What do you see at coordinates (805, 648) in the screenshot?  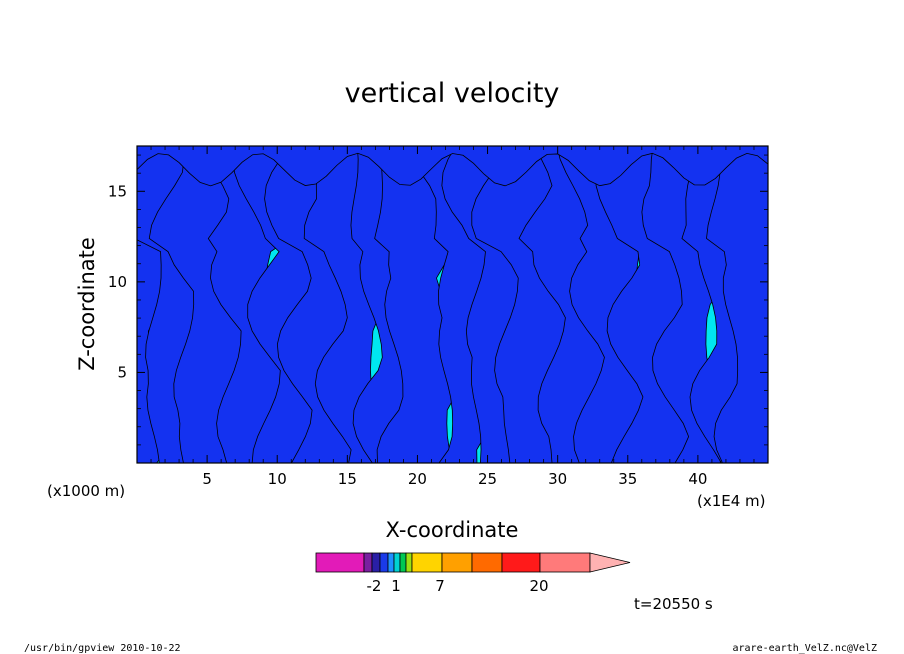 I see `footer-right: arare-earth_VelZ.nc@VelZ` at bounding box center [805, 648].